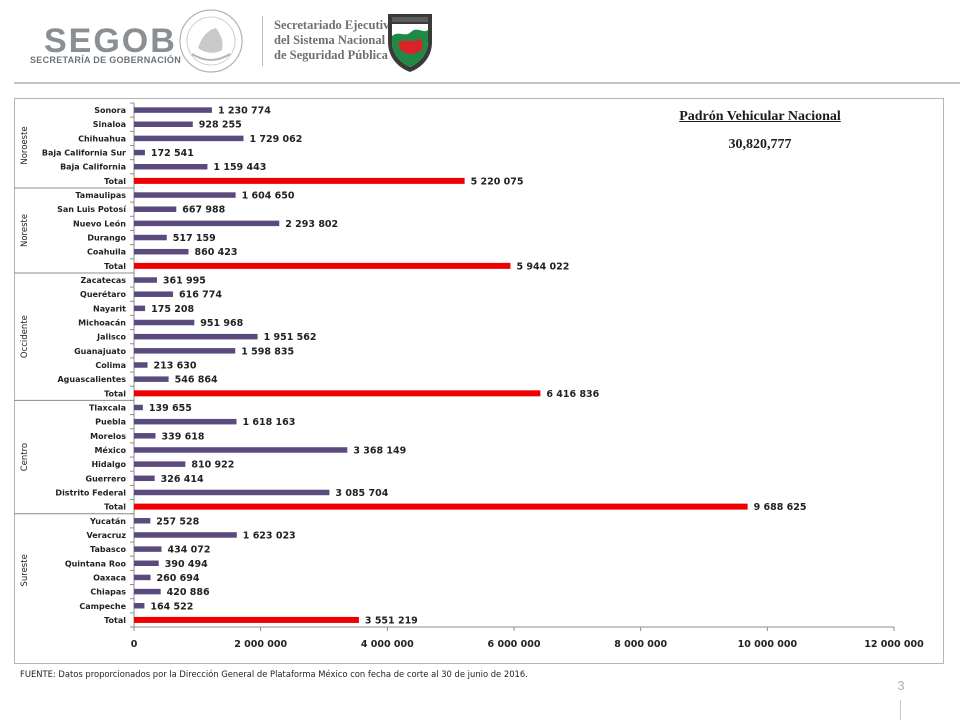  Describe the element at coordinates (640, 644) in the screenshot. I see `x-tick-label: 8 000 000` at that location.